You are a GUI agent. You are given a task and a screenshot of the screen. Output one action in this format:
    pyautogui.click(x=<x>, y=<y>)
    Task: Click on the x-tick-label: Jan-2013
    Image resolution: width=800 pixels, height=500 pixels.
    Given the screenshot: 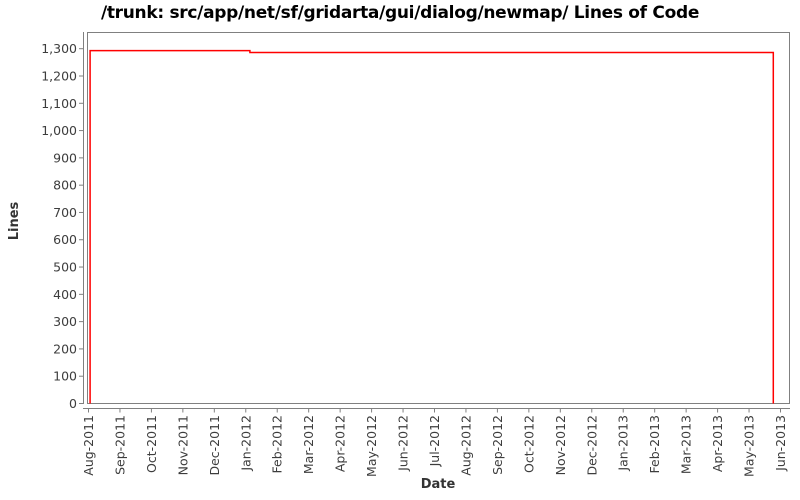 What is the action you would take?
    pyautogui.click(x=623, y=443)
    